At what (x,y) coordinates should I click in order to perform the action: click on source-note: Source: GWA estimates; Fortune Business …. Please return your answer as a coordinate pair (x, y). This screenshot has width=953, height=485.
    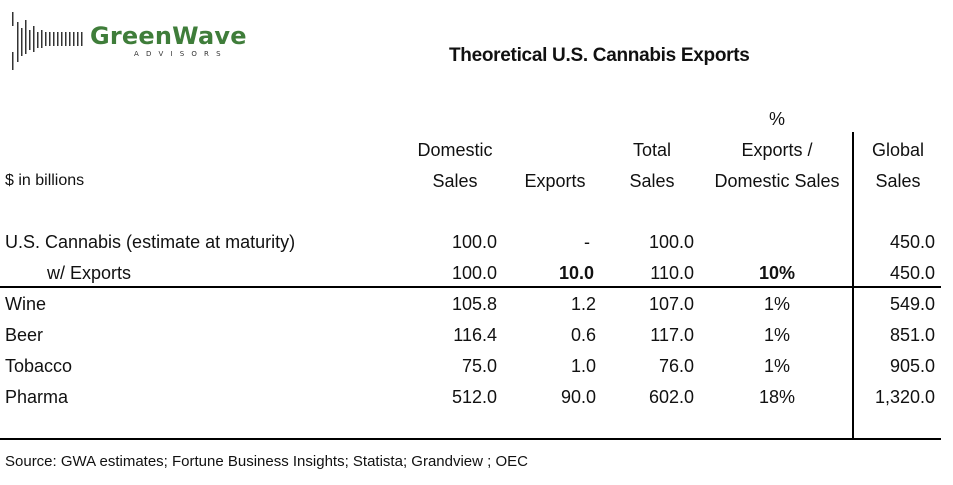
    Looking at the image, I should click on (266, 461).